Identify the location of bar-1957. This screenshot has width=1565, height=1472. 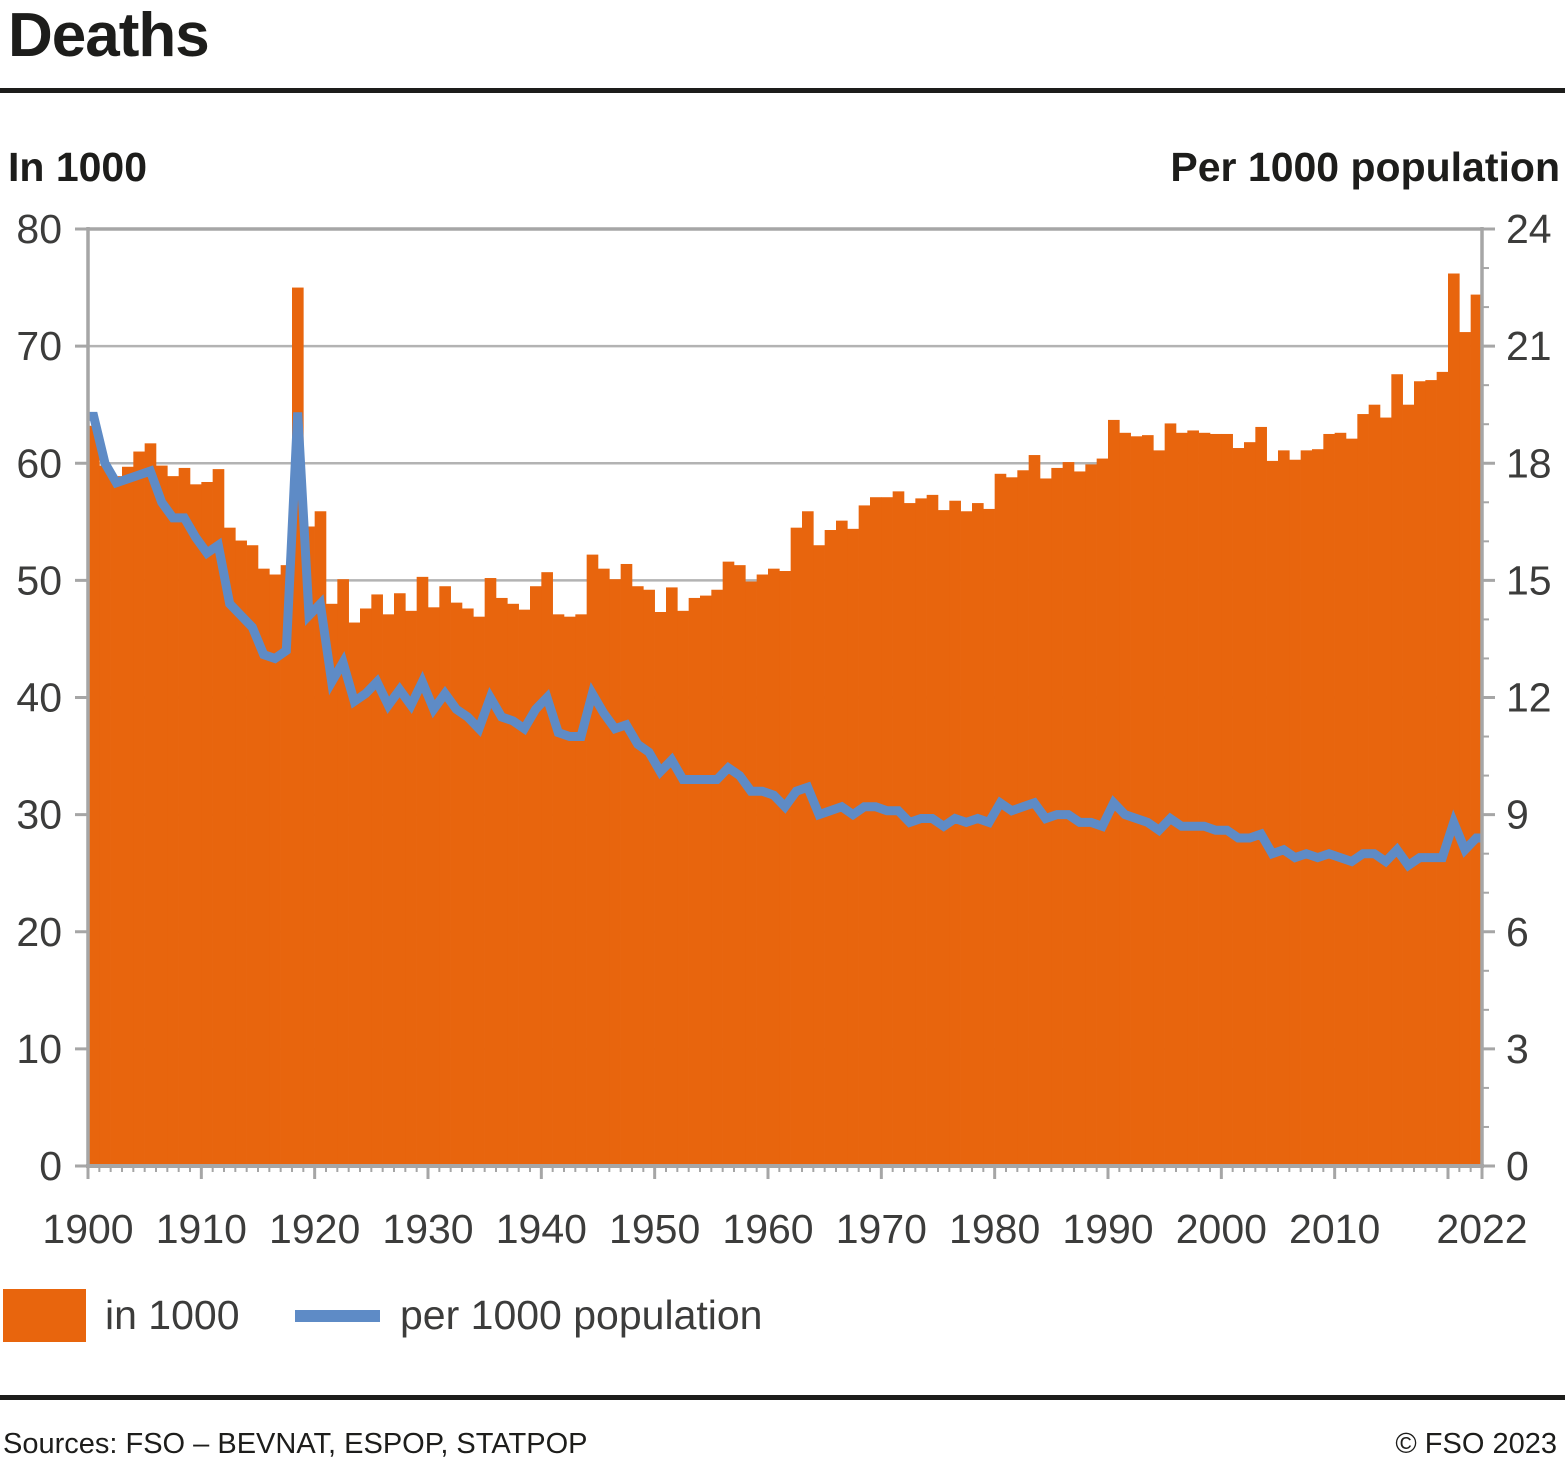
(740, 865).